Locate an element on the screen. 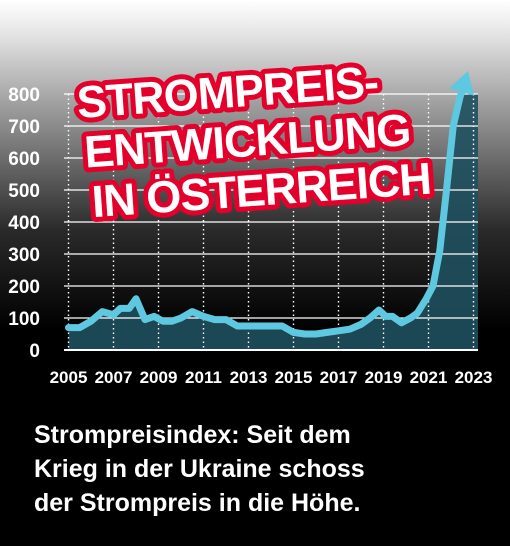 This screenshot has width=510, height=546. x-tick-label: 2009 is located at coordinates (159, 377).